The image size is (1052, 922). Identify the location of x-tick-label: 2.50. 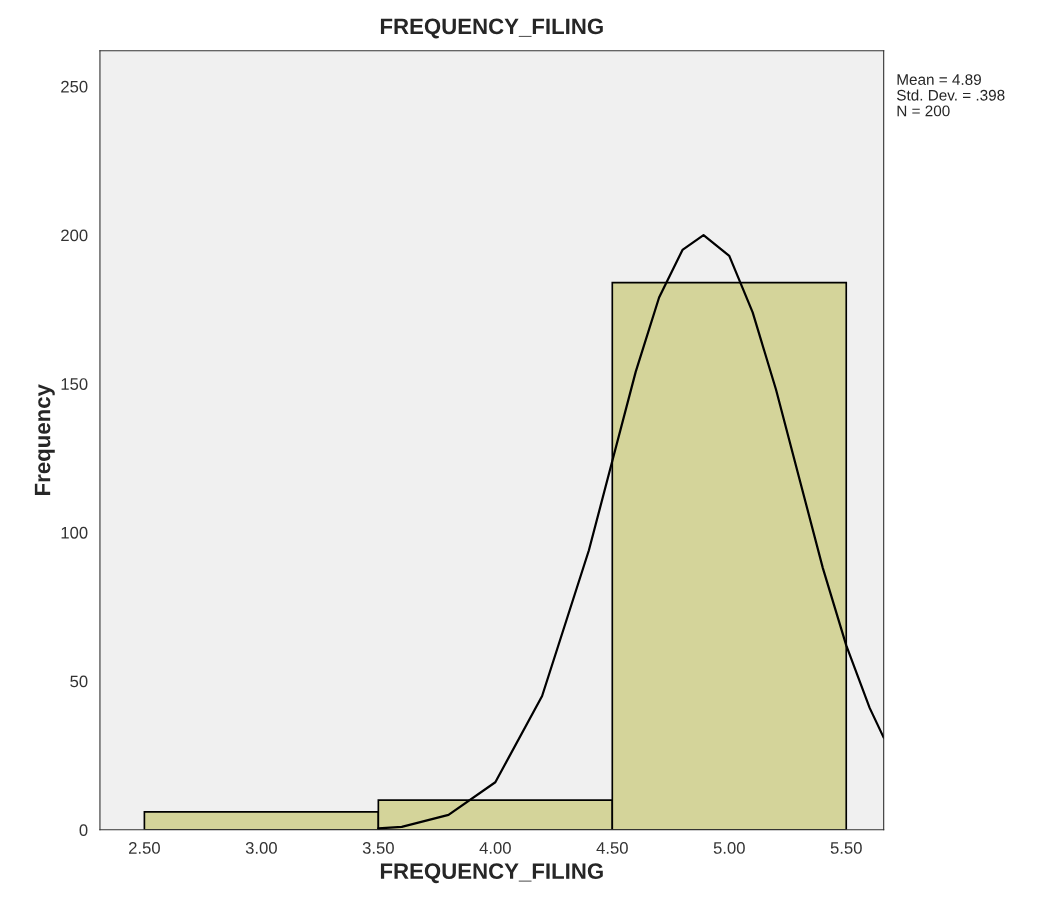
(144, 848).